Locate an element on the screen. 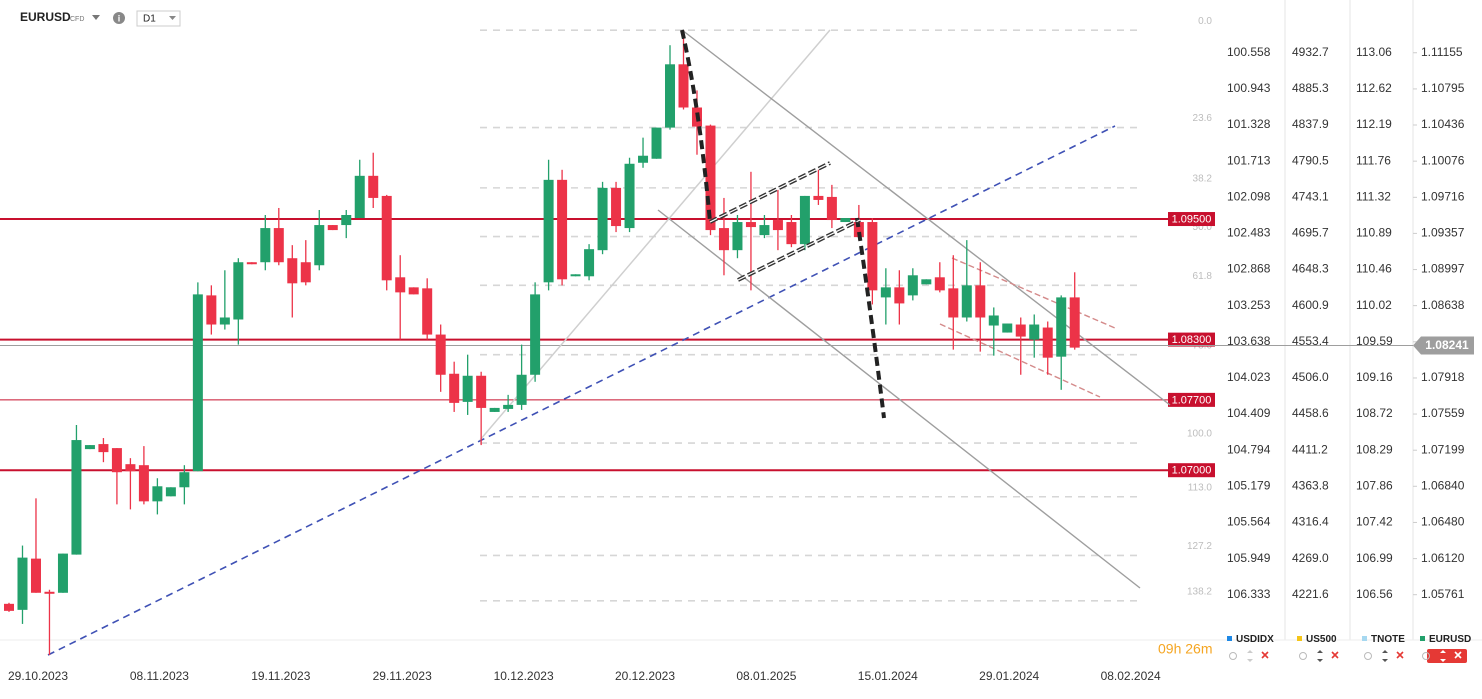 The height and width of the screenshot is (699, 1482). legend-label: EURUSD is located at coordinates (1450, 639).